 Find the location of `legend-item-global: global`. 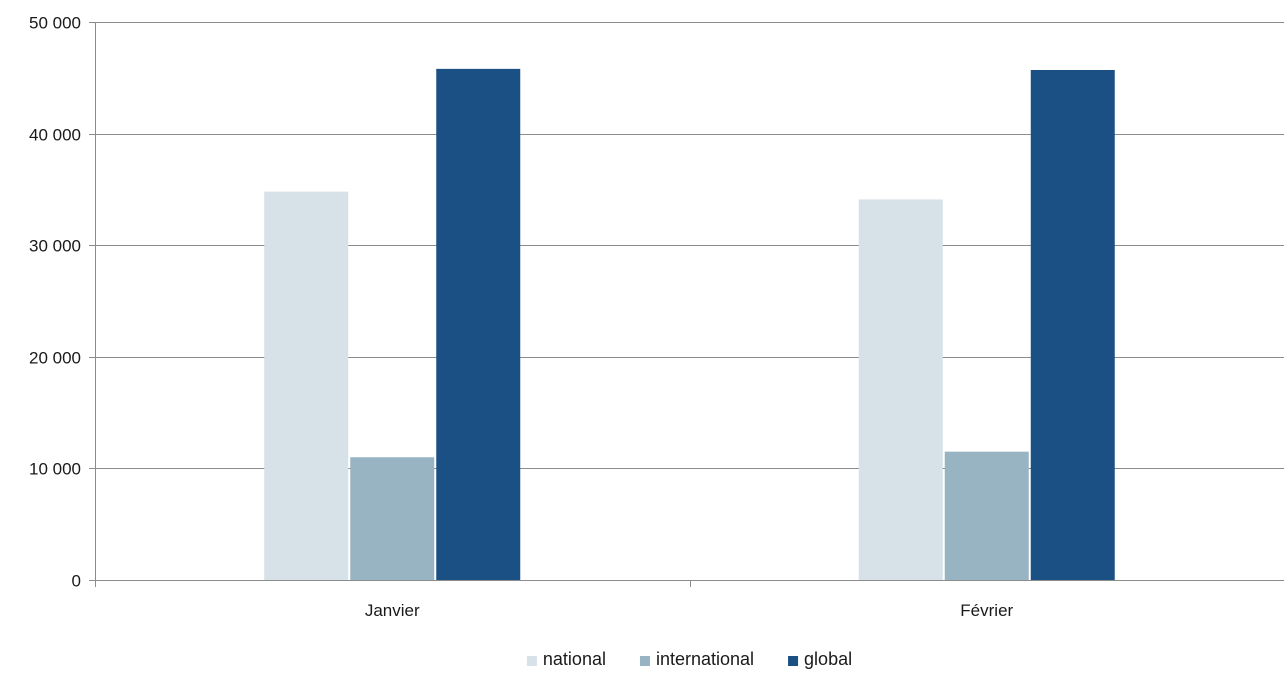

legend-item-global: global is located at coordinates (820, 659).